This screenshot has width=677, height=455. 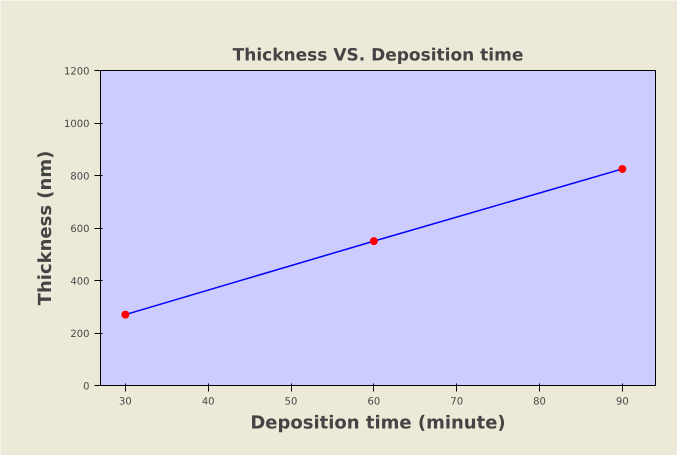 I want to click on y-tick-label: 0, so click(x=86, y=387).